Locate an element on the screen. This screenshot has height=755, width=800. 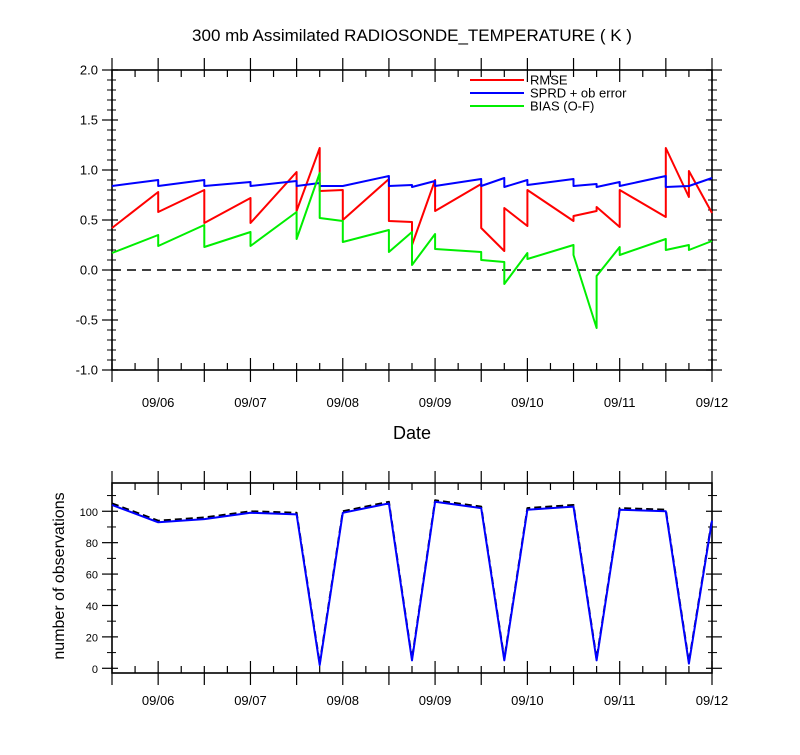
y-tick-label: 80 is located at coordinates (92, 544).